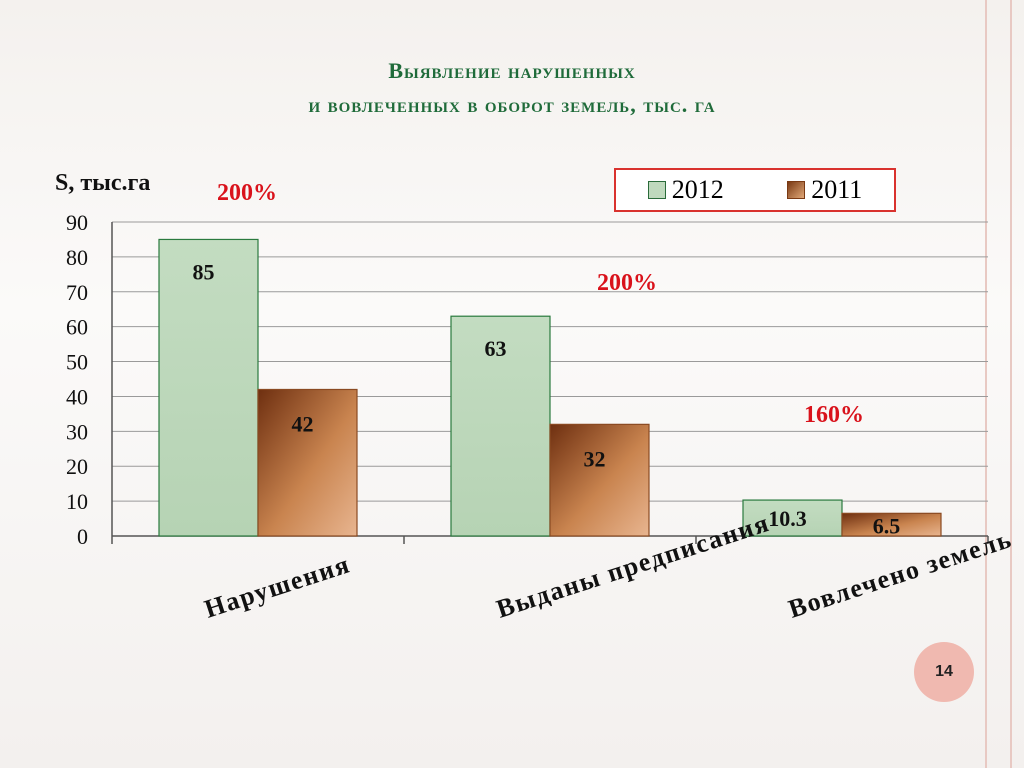 This screenshot has width=1024, height=768. I want to click on page-number-badge: 14, so click(944, 672).